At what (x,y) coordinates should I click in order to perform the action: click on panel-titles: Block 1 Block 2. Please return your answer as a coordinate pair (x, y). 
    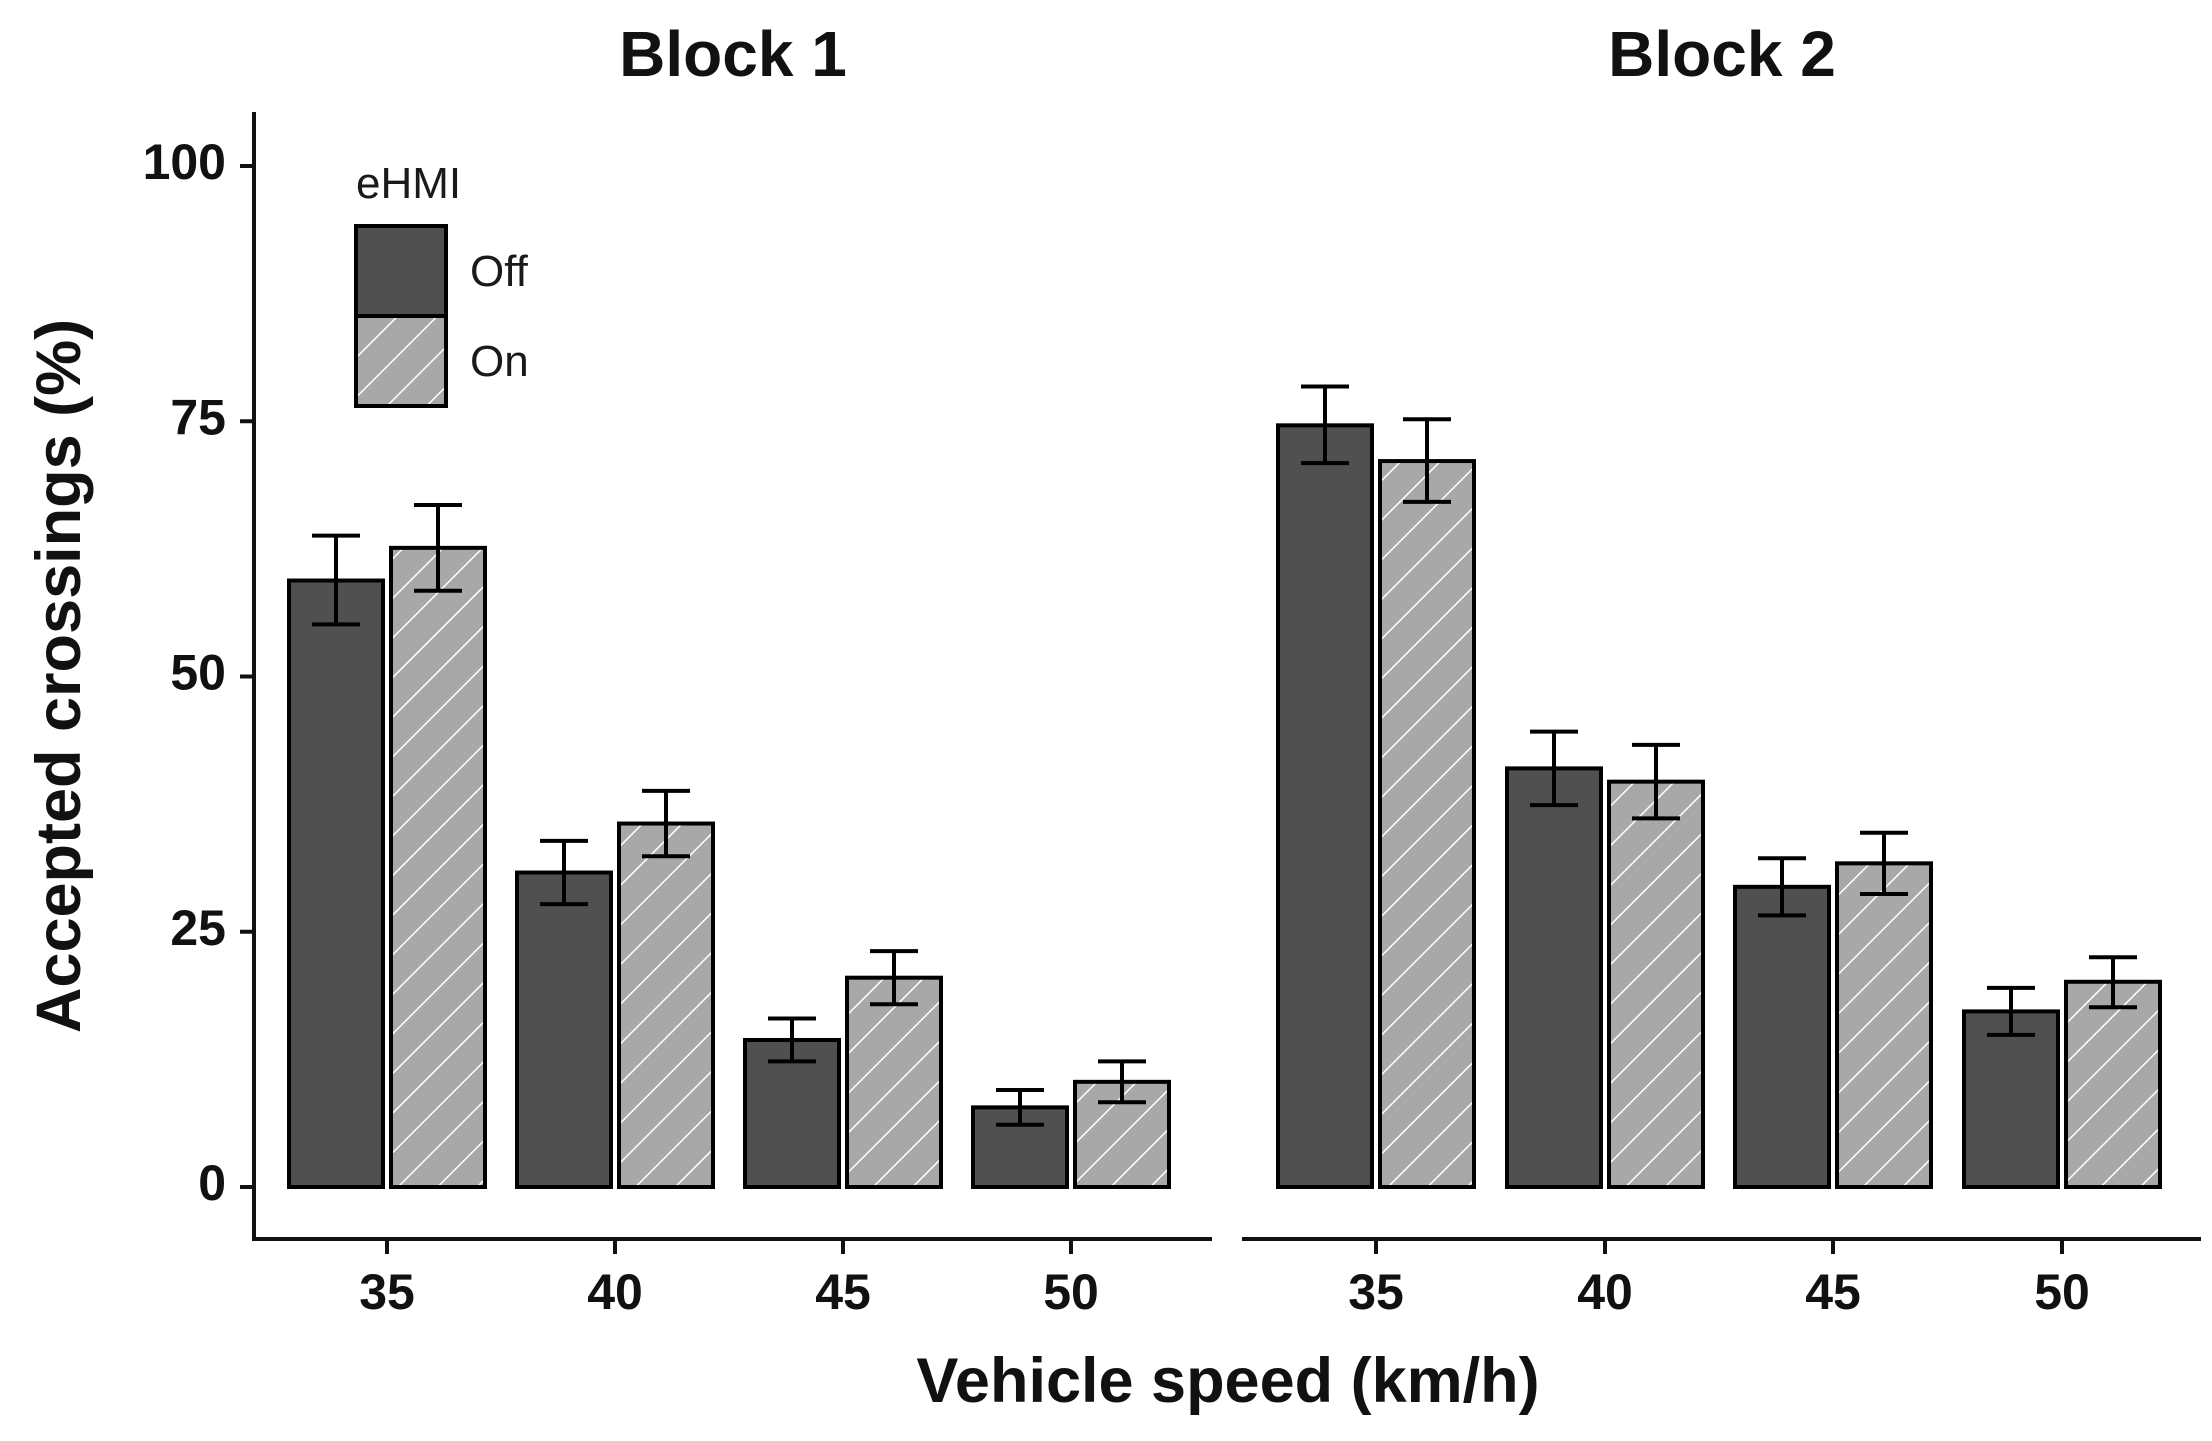
    Looking at the image, I should click on (1227, 54).